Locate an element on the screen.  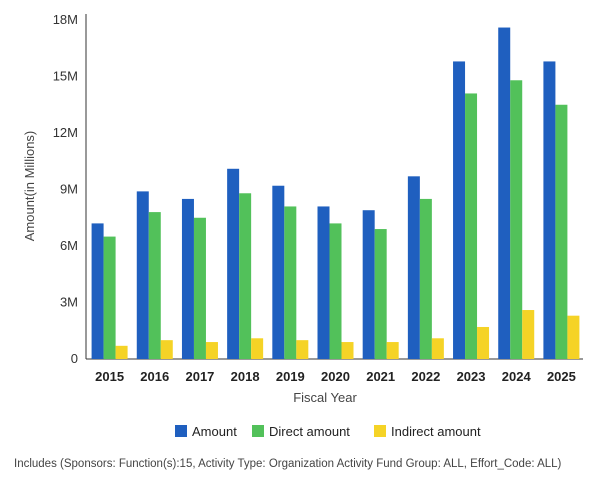
bar-amount-2021 is located at coordinates (368, 284).